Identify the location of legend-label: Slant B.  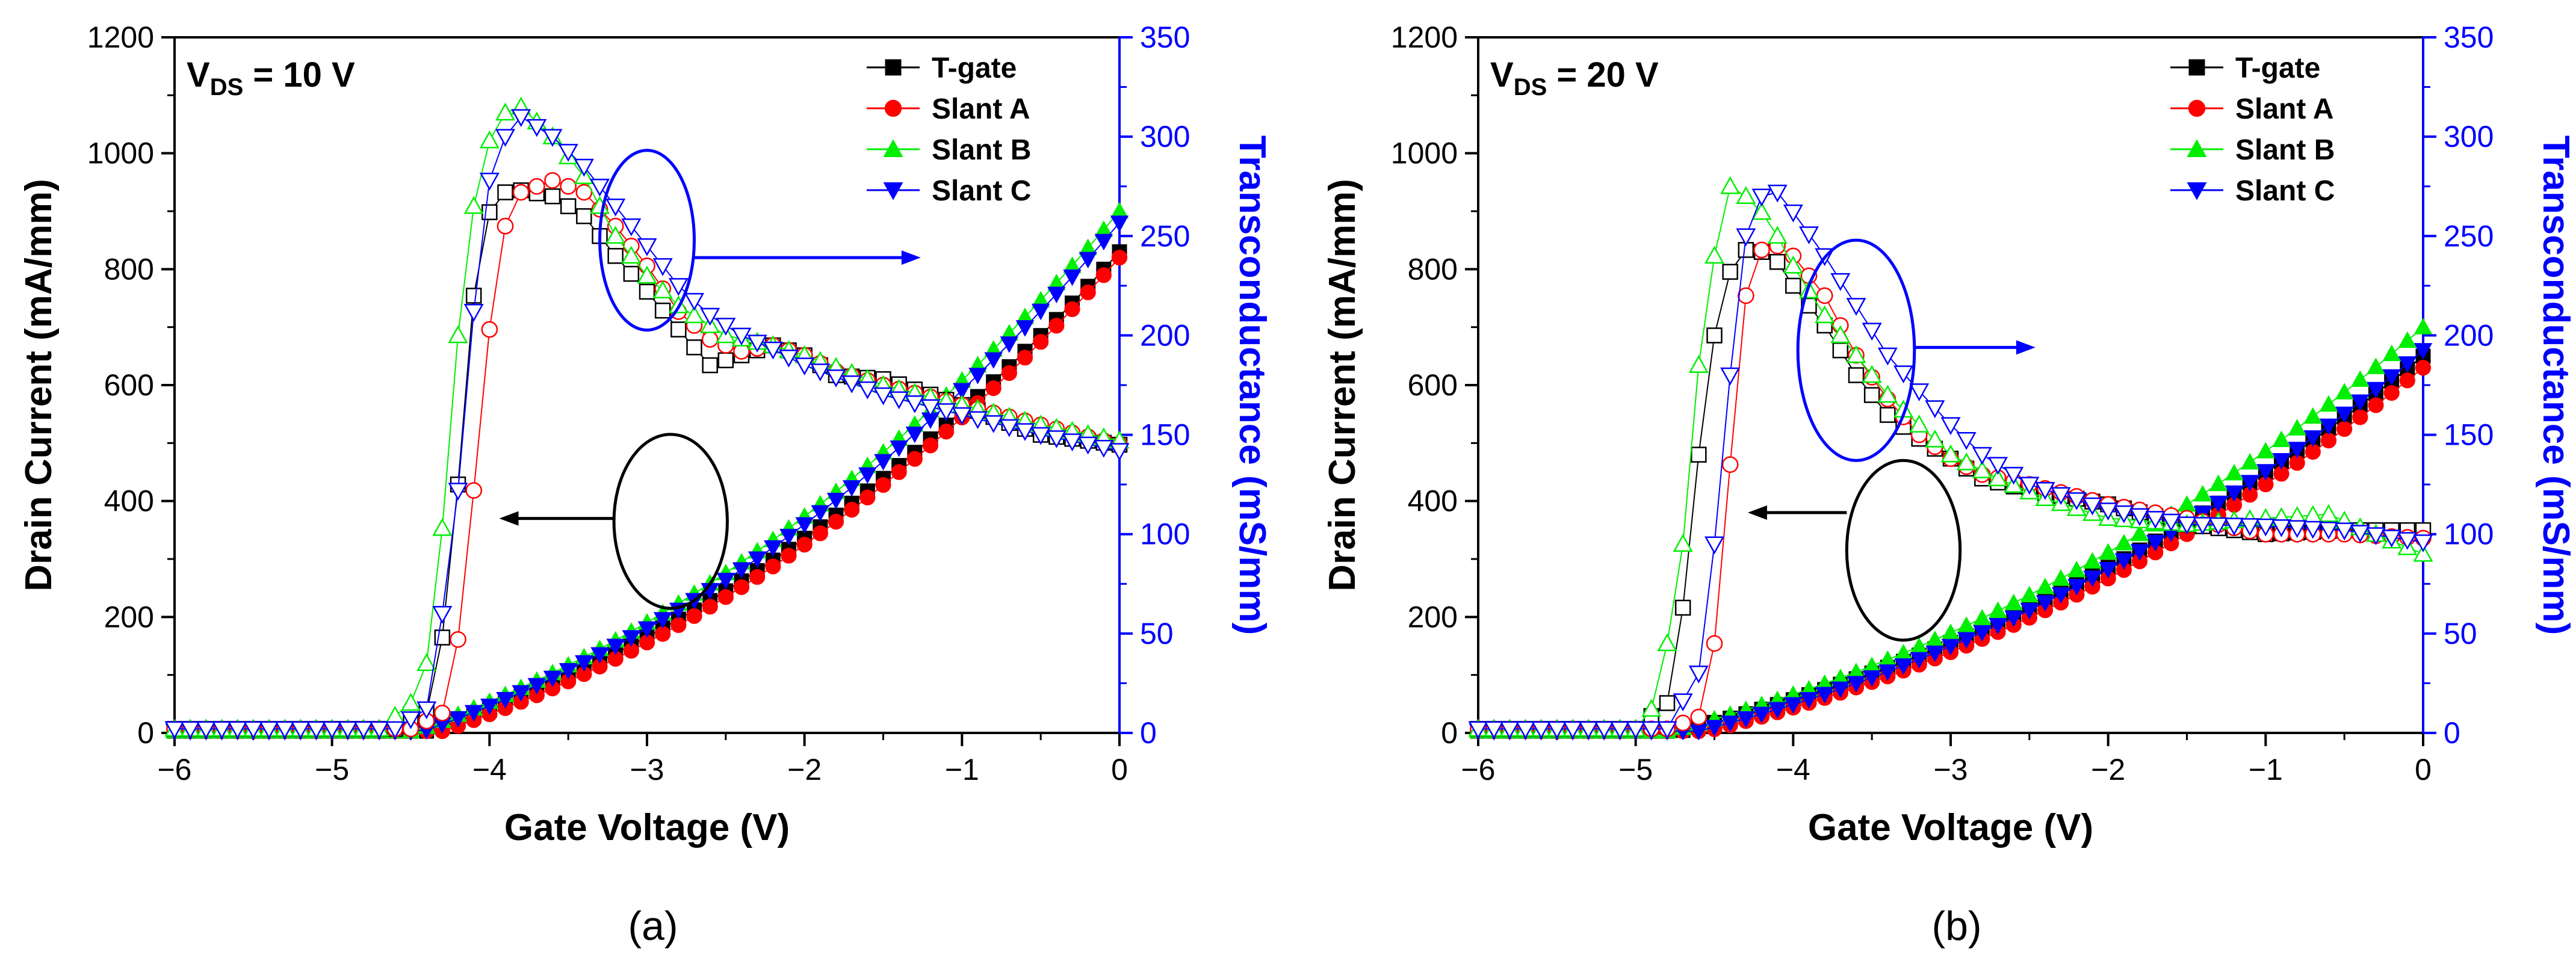
(2285, 150).